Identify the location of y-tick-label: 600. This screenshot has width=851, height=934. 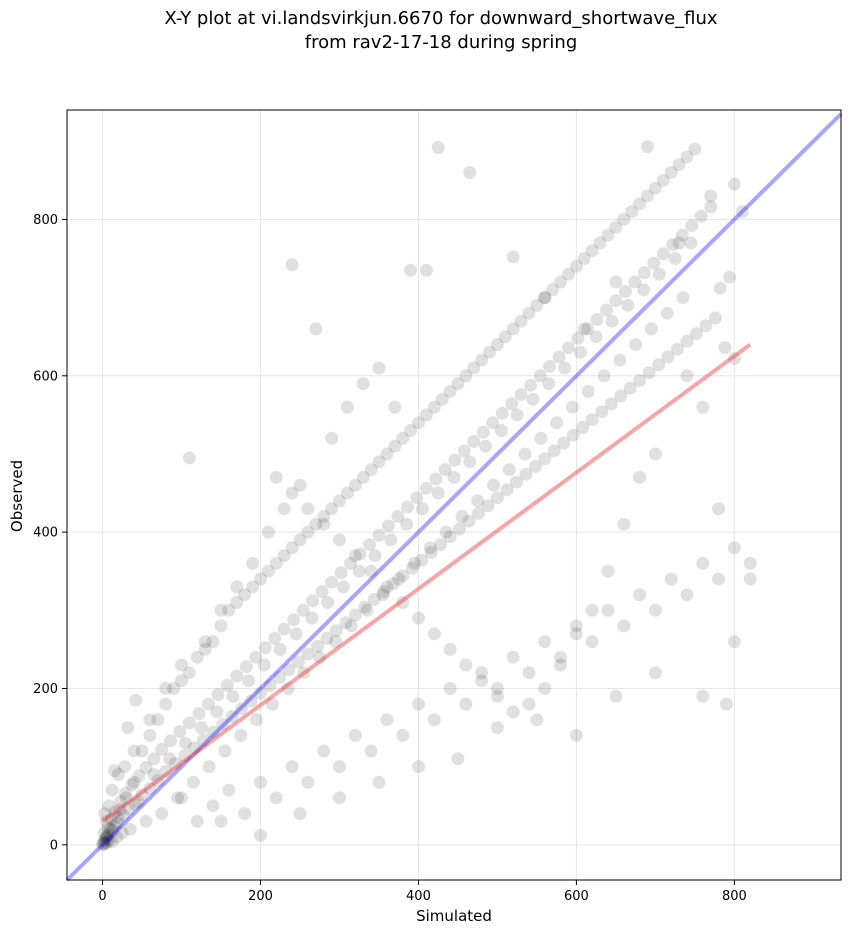
(45, 376).